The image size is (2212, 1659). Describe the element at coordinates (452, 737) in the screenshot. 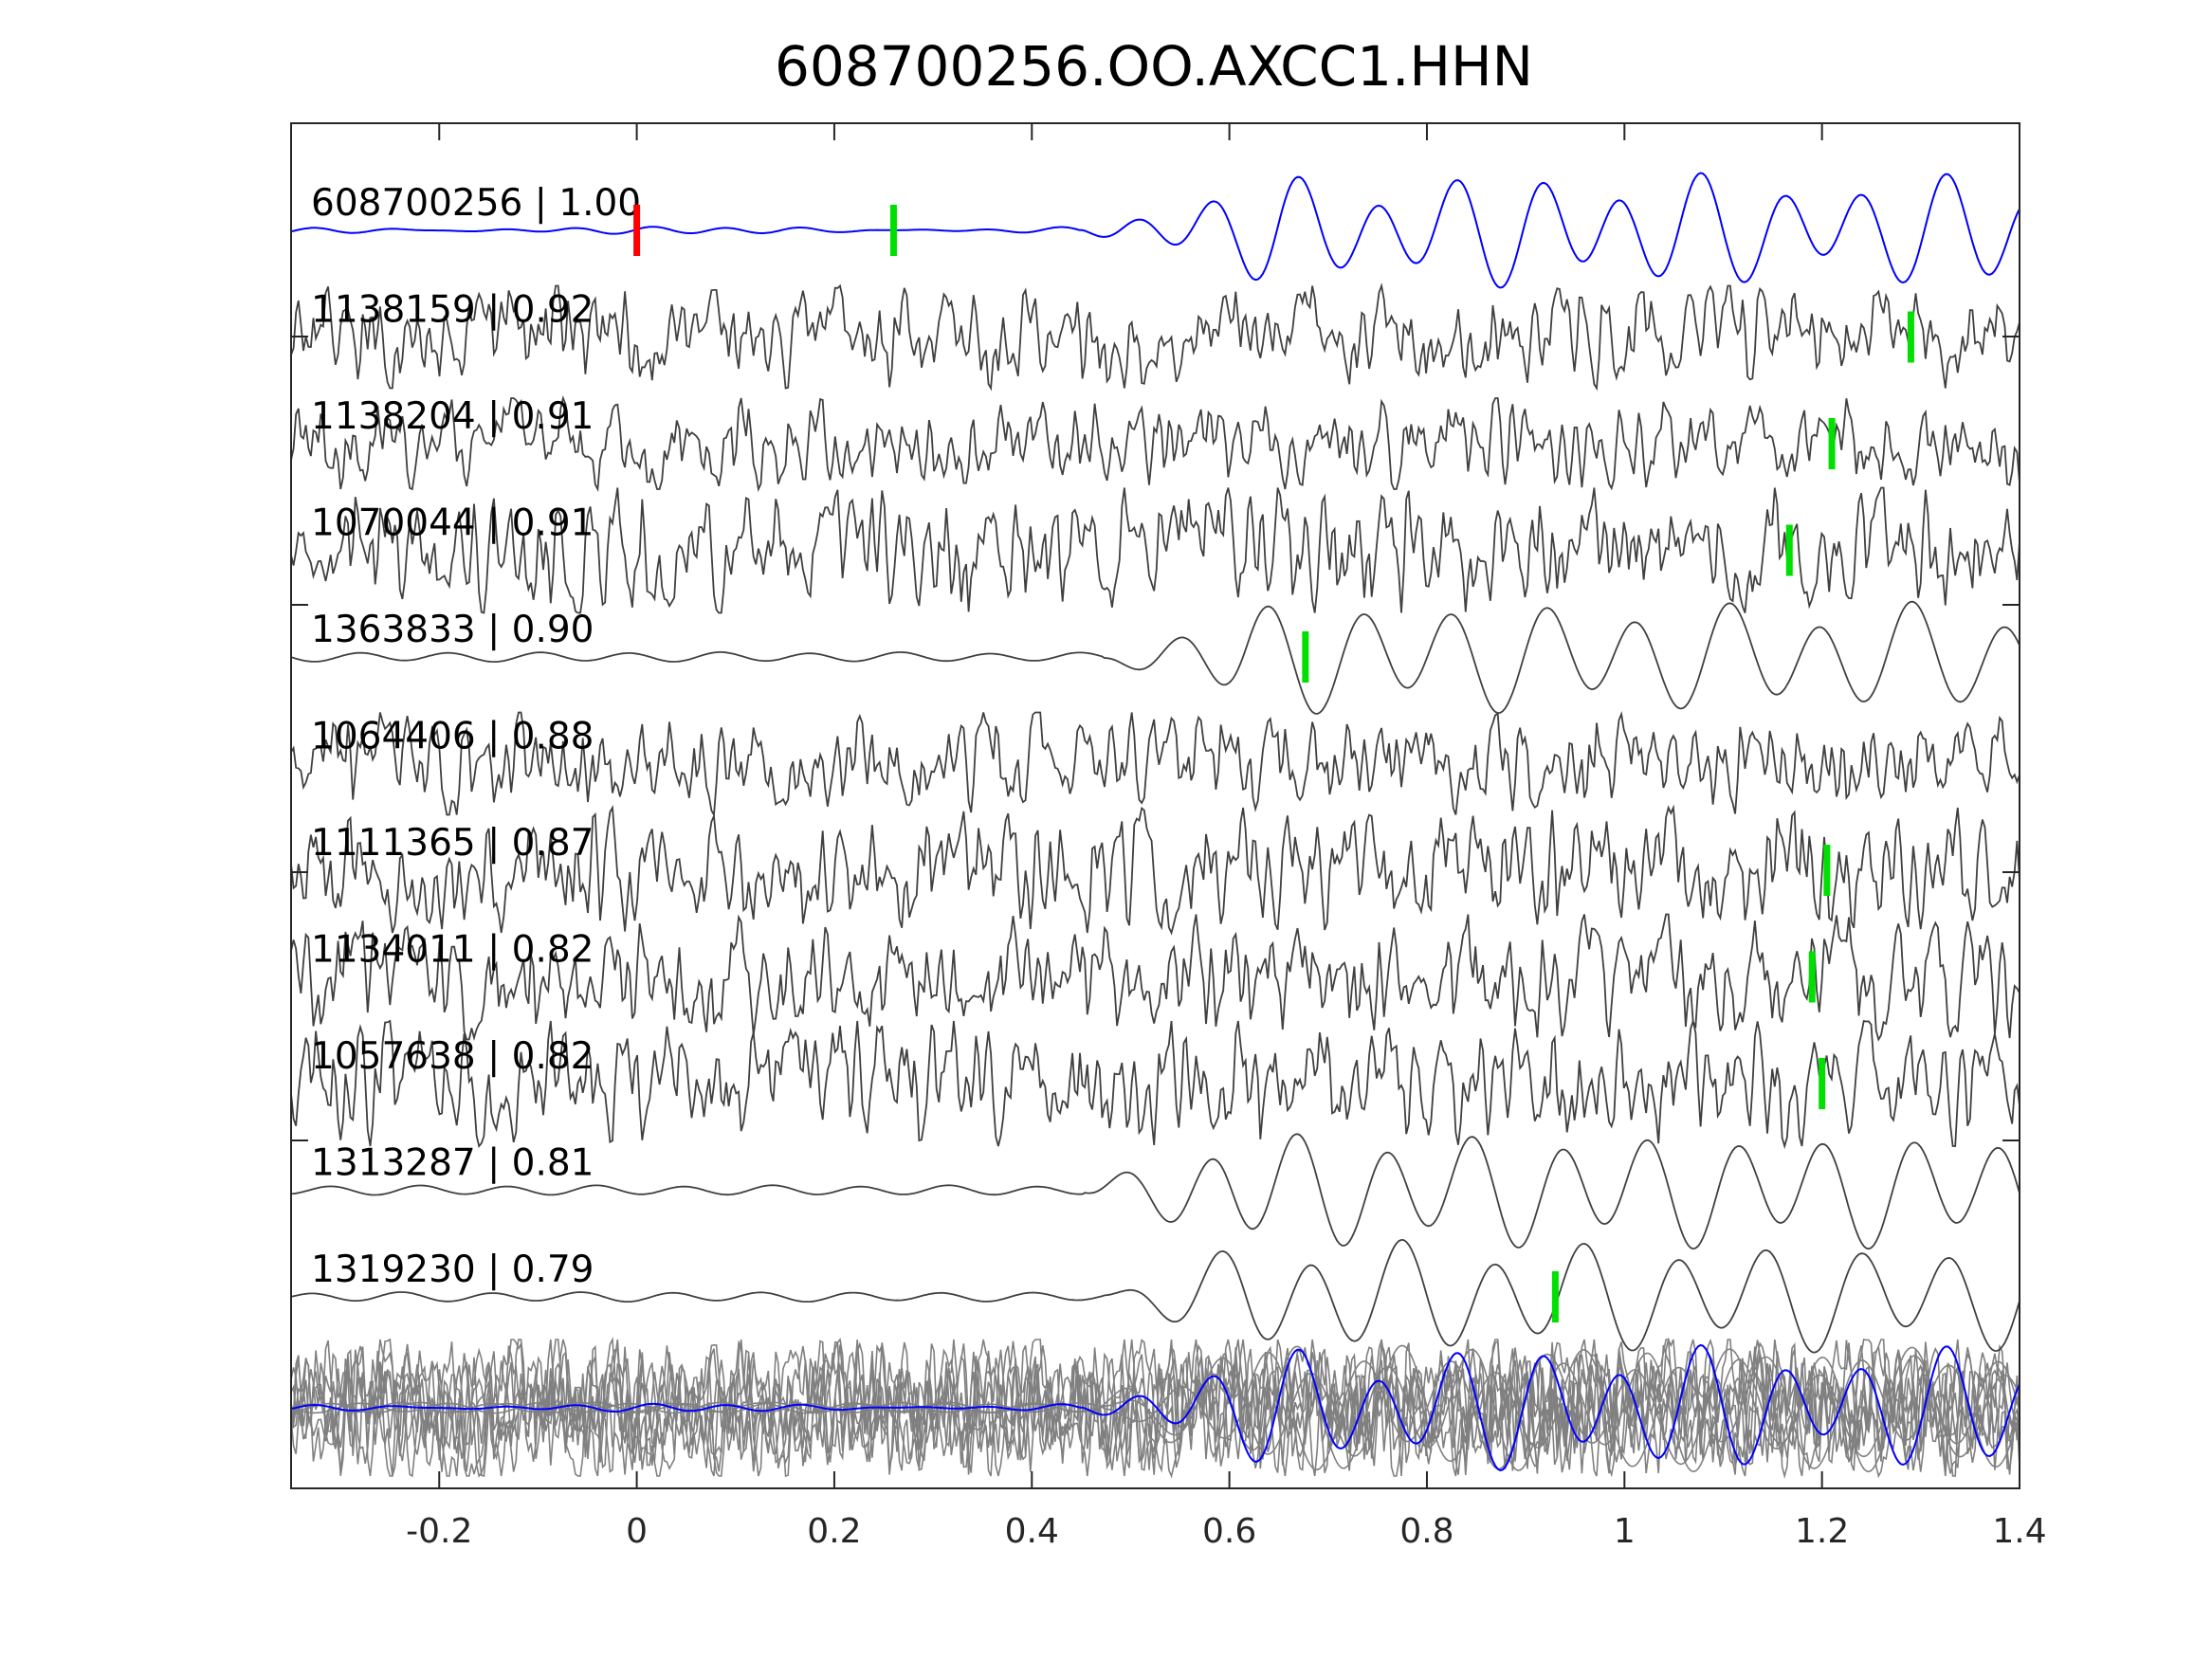

I see `trace-label: 1064406 | 0.88` at that location.